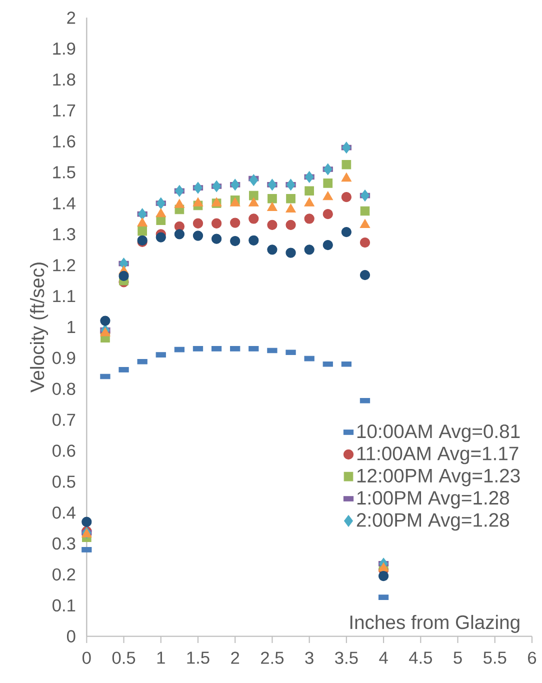 The image size is (542, 683). I want to click on x-tick-label: 4, so click(383, 658).